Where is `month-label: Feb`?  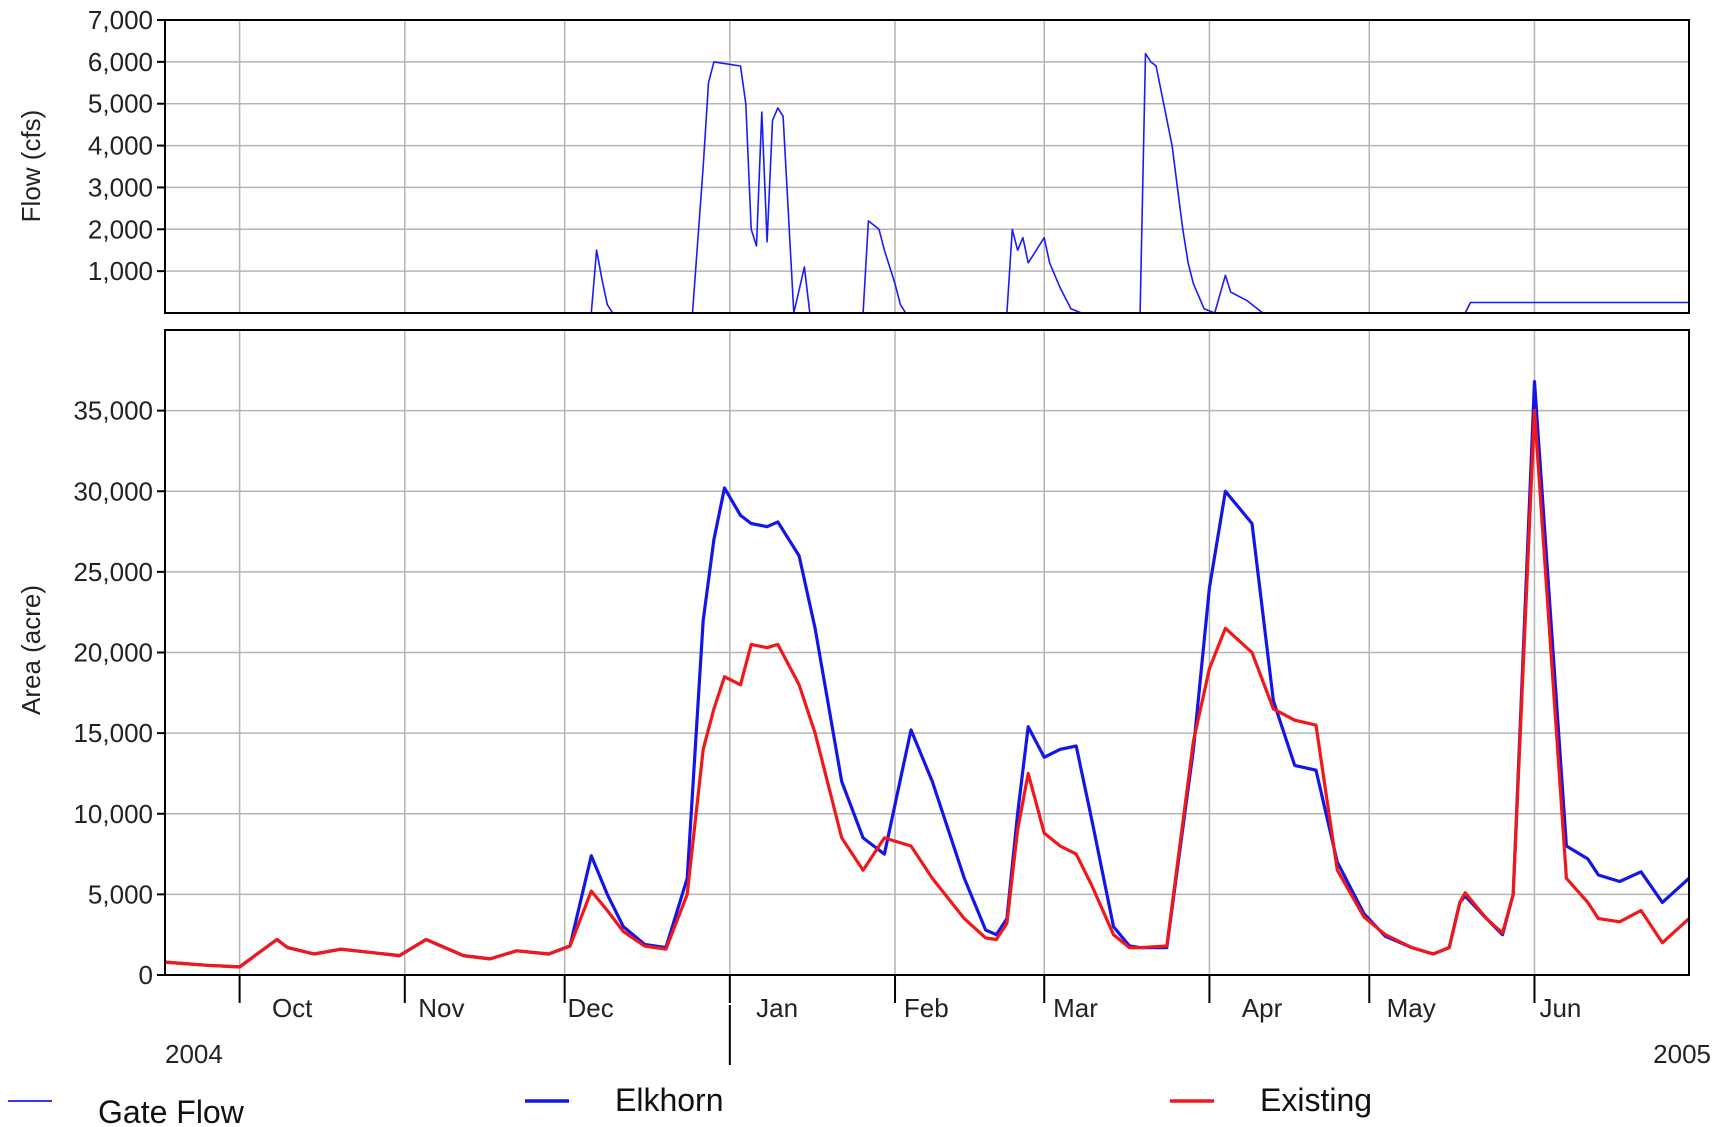 month-label: Feb is located at coordinates (926, 1008).